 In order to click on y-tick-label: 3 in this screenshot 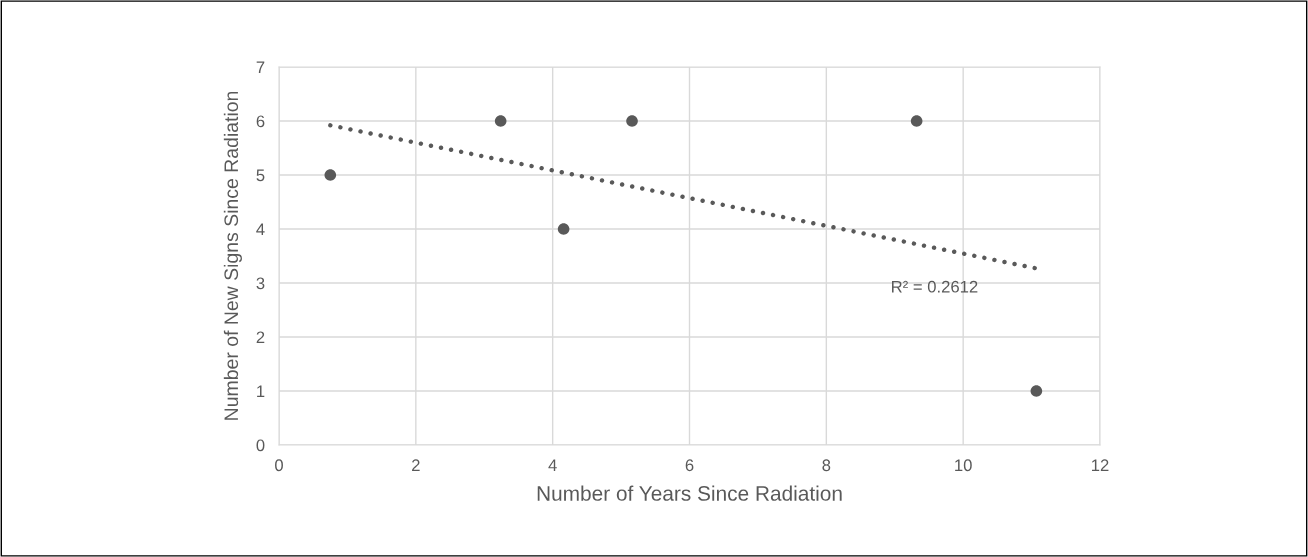, I will do `click(260, 283)`.